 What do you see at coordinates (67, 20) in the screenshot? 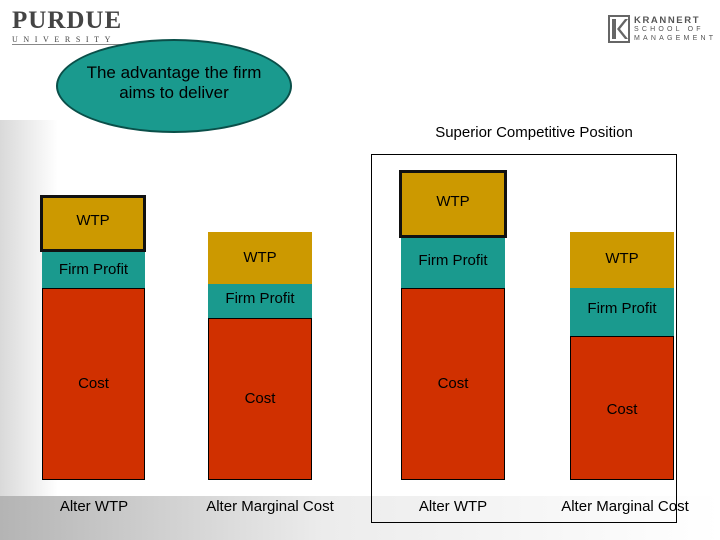
I see `purdue-logo-word: PURDUE` at bounding box center [67, 20].